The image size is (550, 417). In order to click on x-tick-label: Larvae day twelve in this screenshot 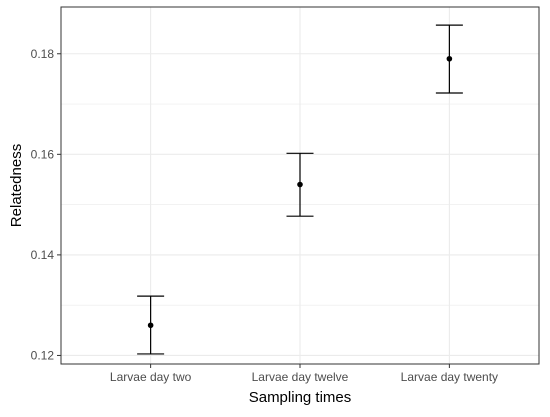, I will do `click(300, 377)`.